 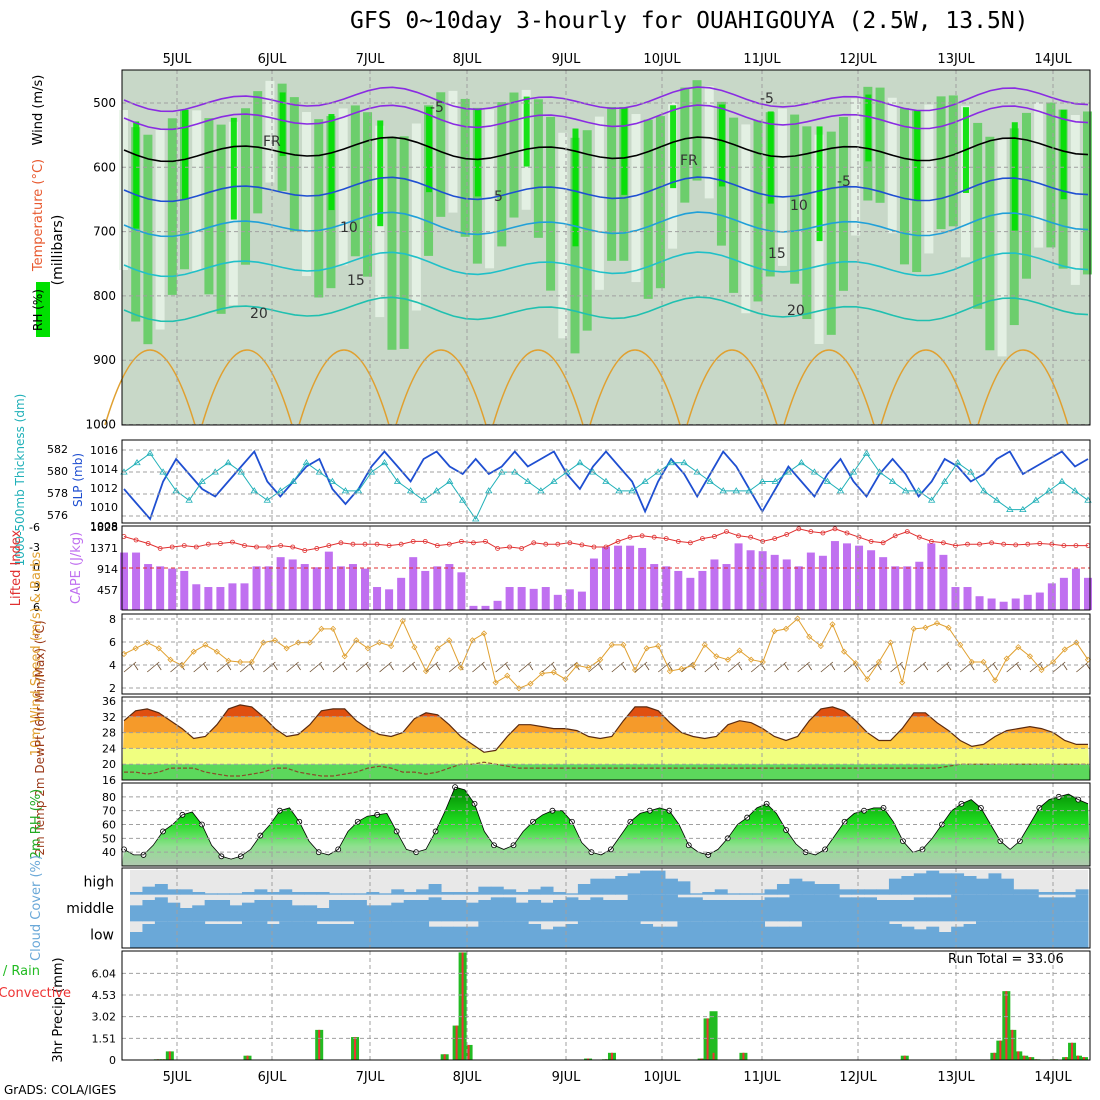 I want to click on temperature-legend-label: Temperature (°C), so click(x=38, y=215).